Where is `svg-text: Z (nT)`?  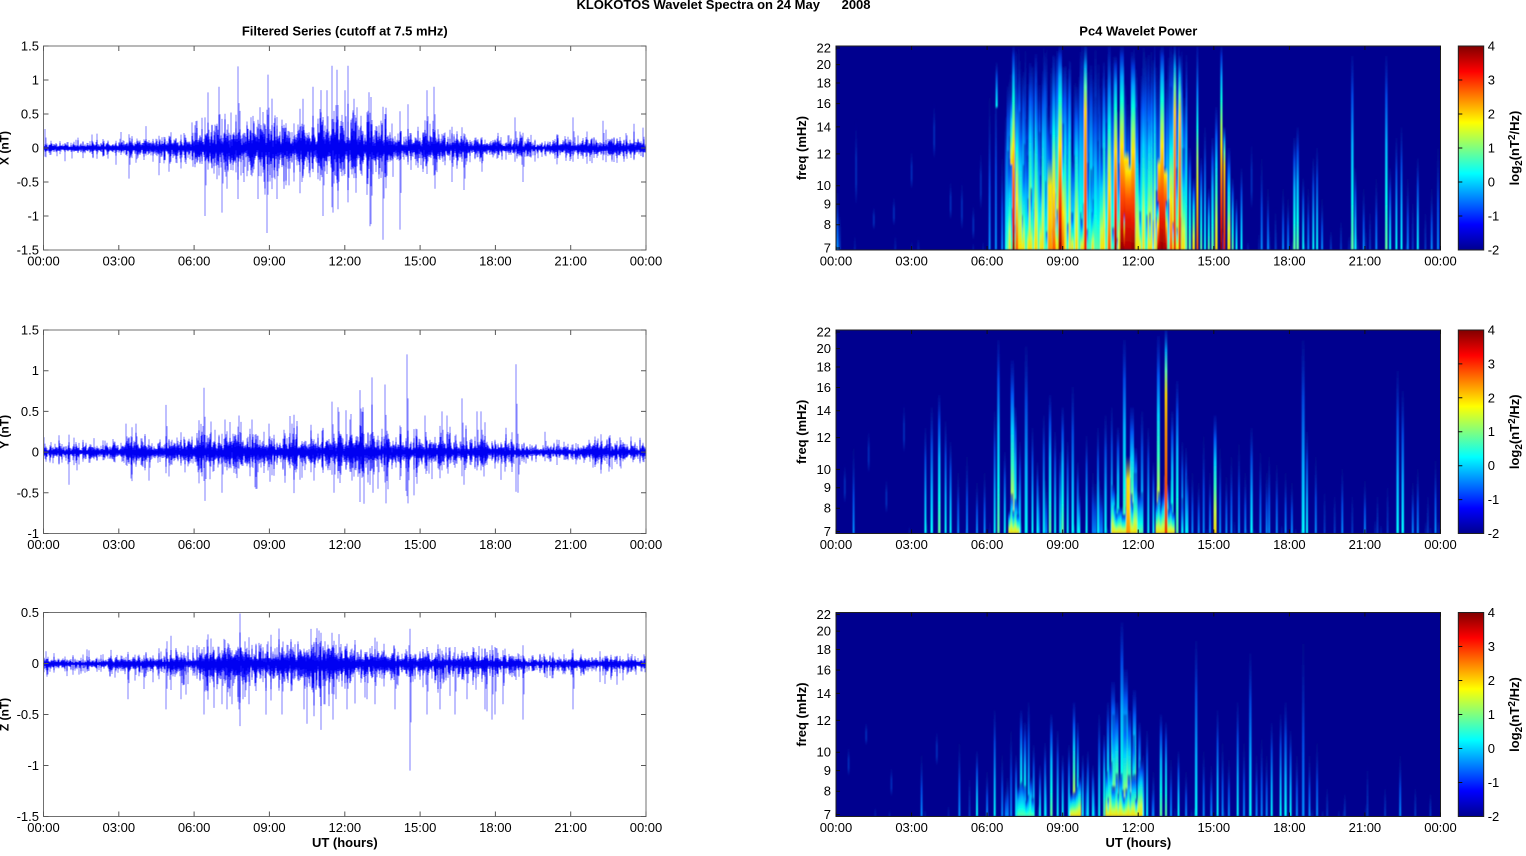 svg-text: Z (nT) is located at coordinates (6, 714).